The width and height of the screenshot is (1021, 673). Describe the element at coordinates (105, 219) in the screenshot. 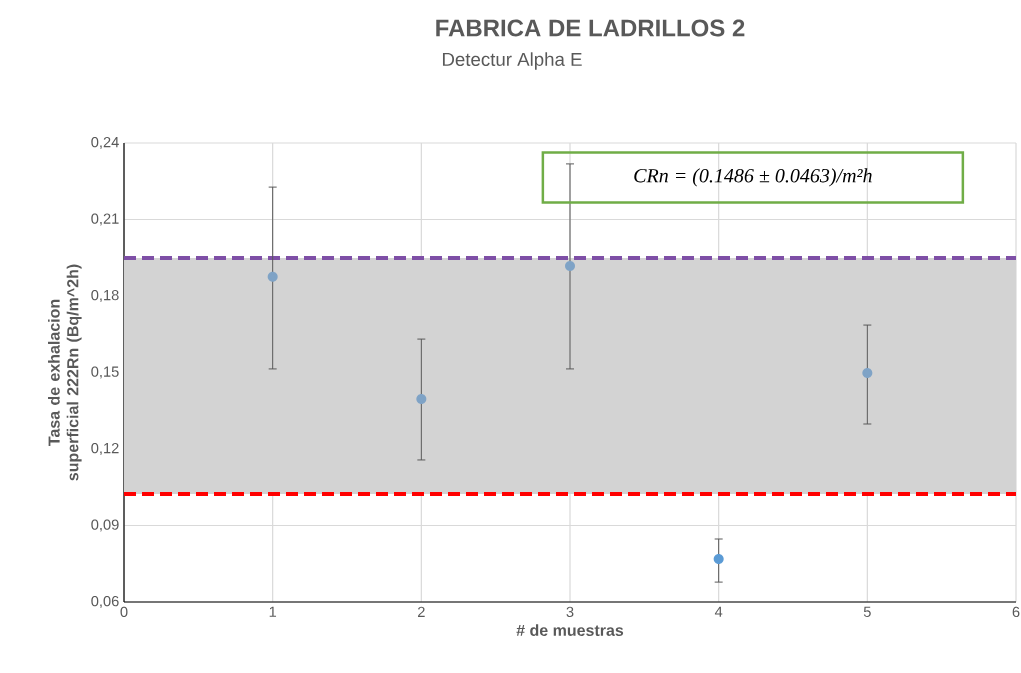

I see `y-tick-label: 0,21` at that location.